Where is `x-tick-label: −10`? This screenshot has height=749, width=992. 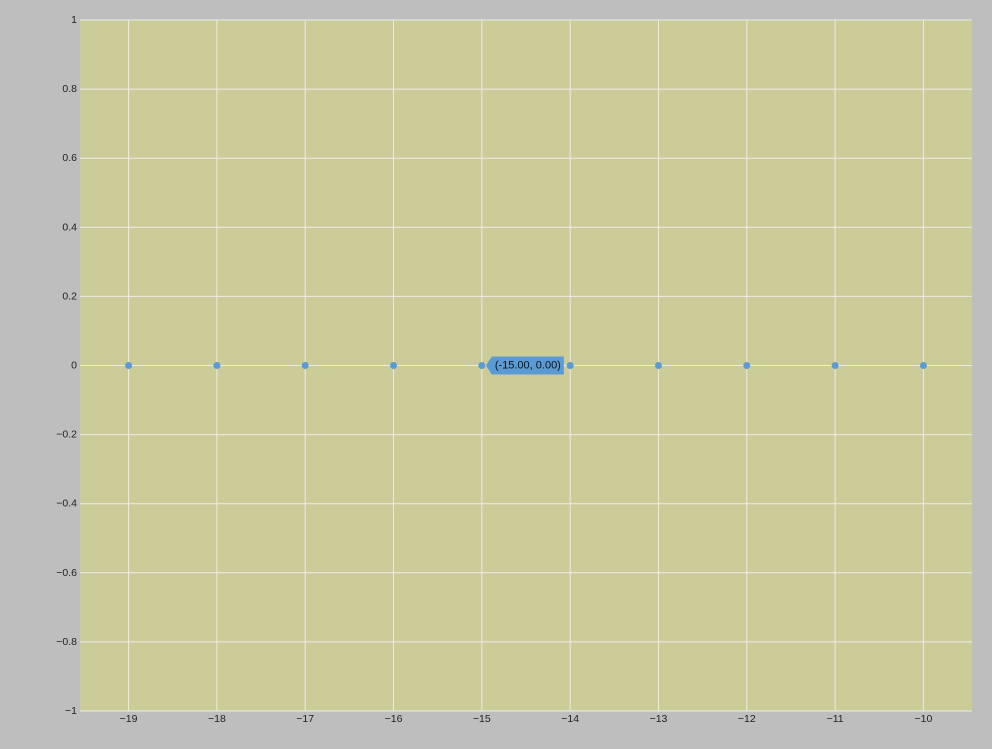 x-tick-label: −10 is located at coordinates (924, 719).